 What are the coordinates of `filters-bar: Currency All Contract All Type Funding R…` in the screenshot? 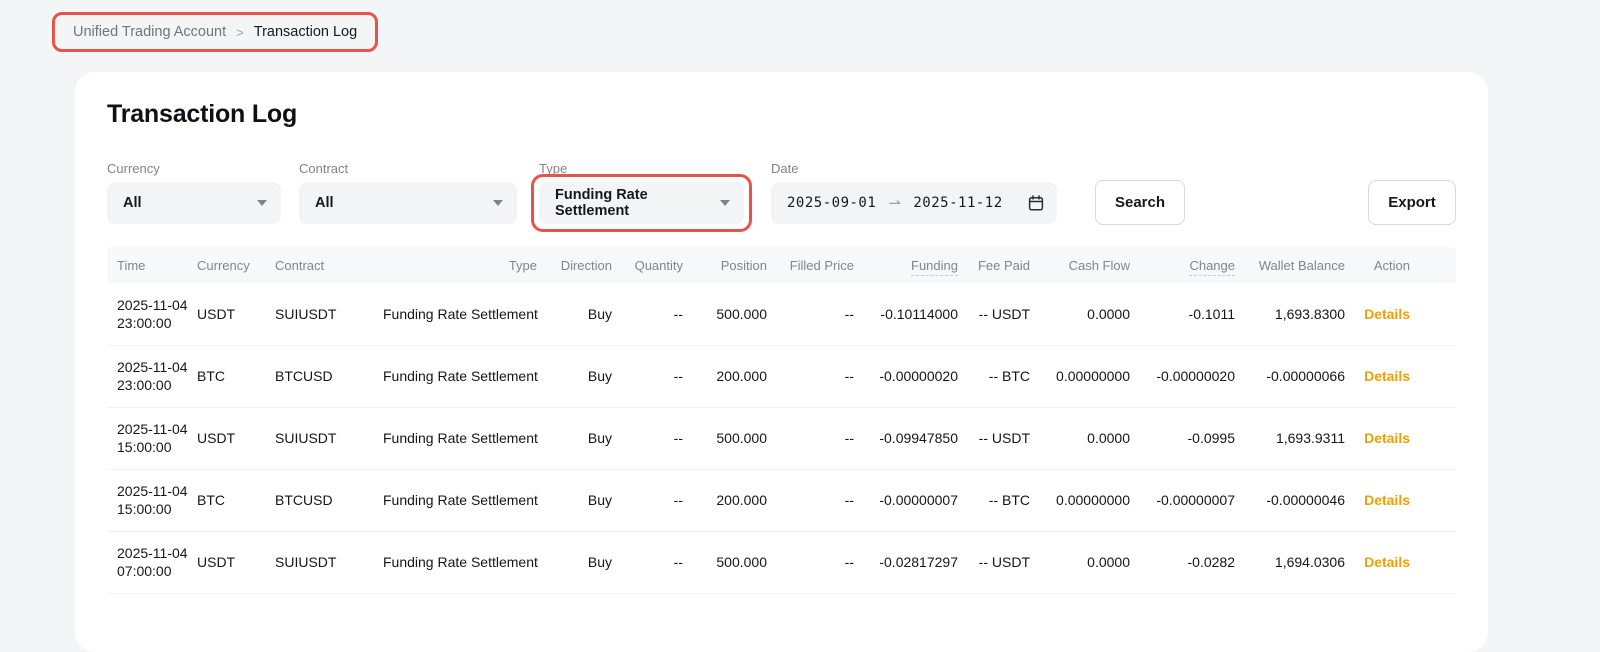 It's located at (781, 196).